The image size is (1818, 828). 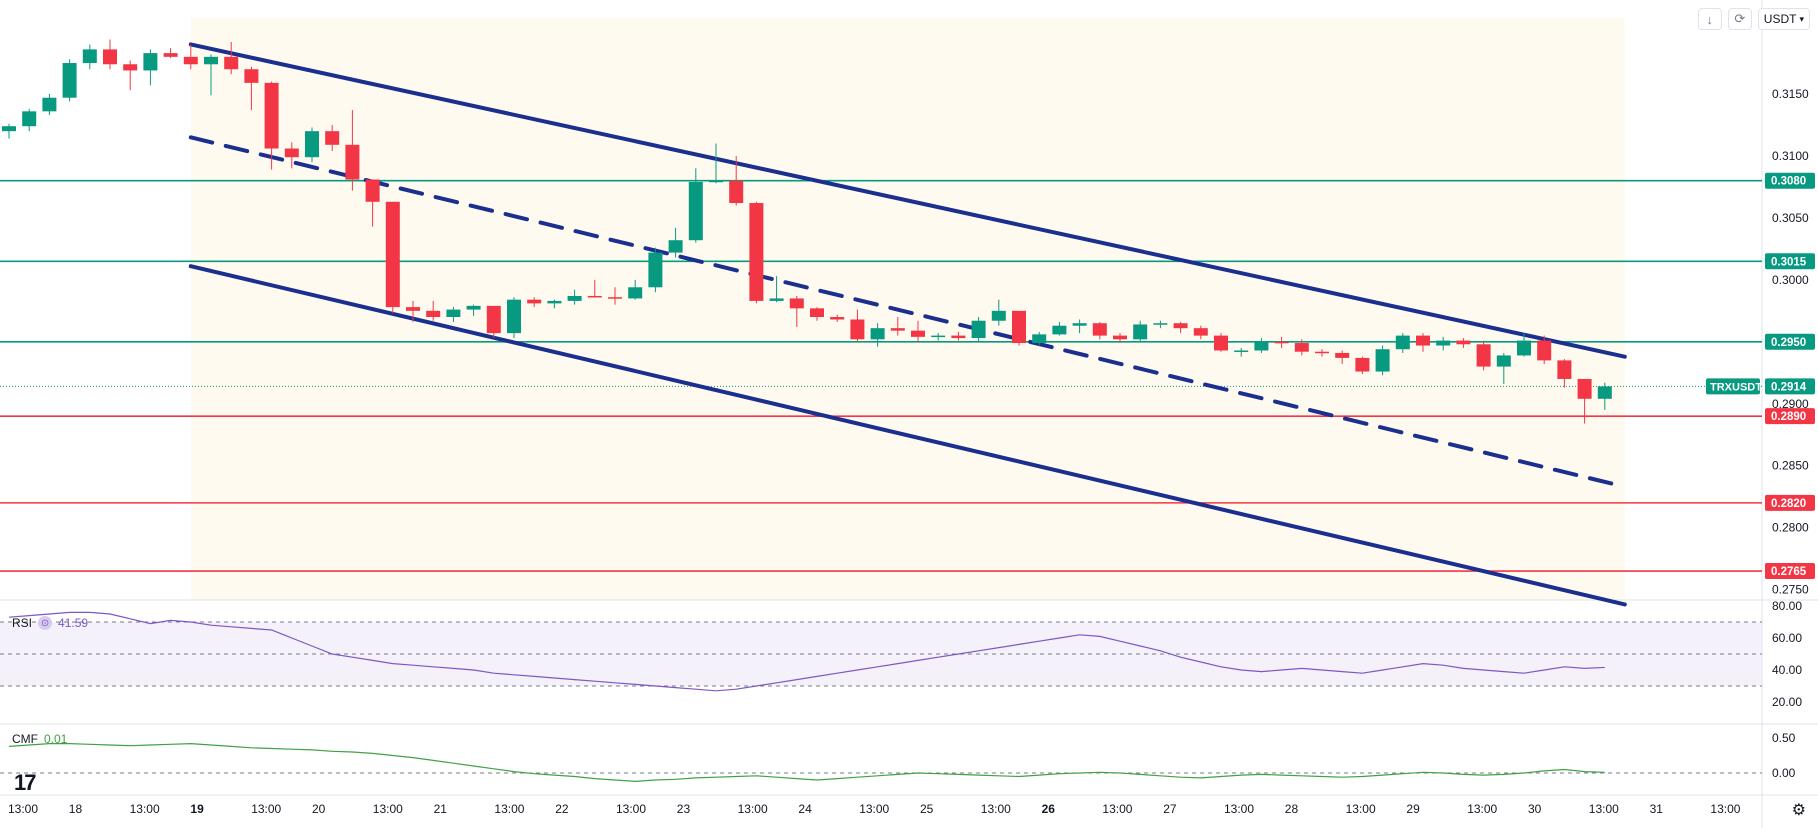 What do you see at coordinates (73, 623) in the screenshot?
I see `rsi-value: 41.59` at bounding box center [73, 623].